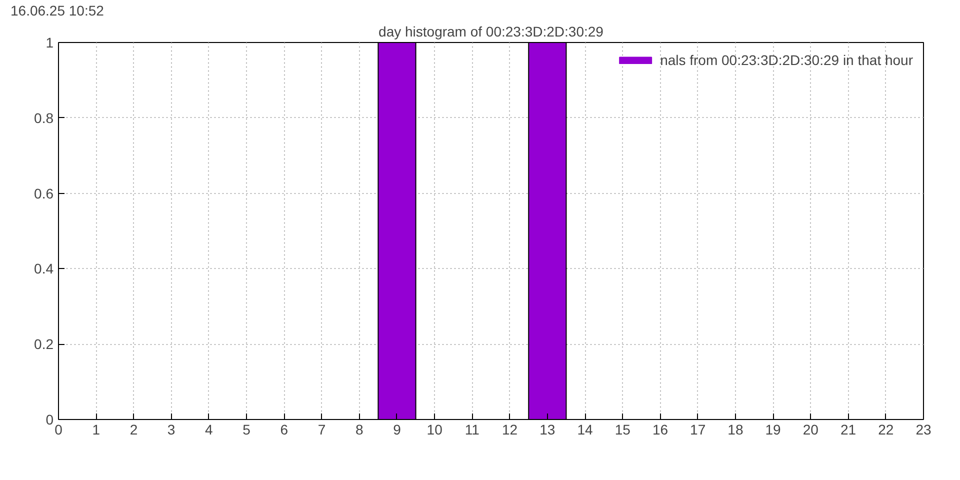 The height and width of the screenshot is (480, 960). I want to click on x-tick-label: 15, so click(622, 430).